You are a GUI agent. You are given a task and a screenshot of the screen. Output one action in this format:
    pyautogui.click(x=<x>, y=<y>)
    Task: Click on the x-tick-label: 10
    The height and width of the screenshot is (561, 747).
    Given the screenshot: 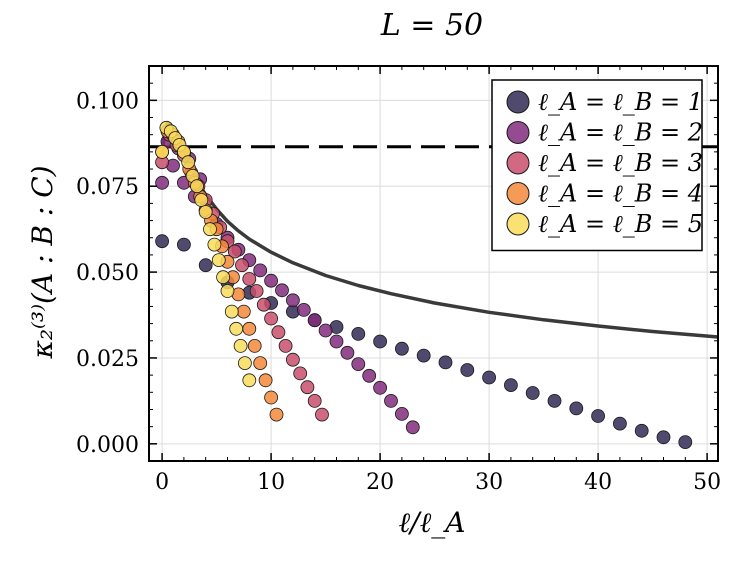 What is the action you would take?
    pyautogui.click(x=271, y=482)
    